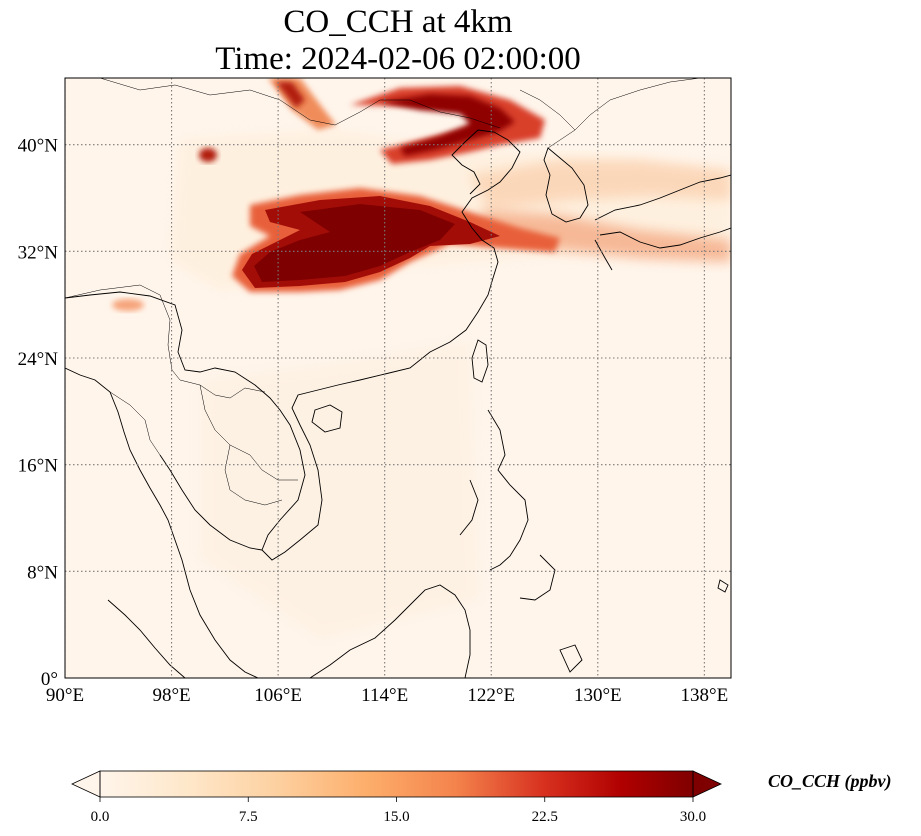  I want to click on lat-tick-label: 24°N, so click(38, 359).